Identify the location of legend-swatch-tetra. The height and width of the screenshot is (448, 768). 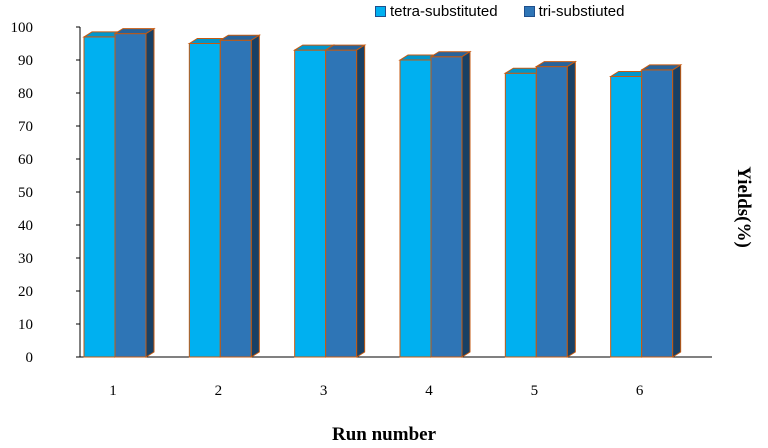
(380, 11).